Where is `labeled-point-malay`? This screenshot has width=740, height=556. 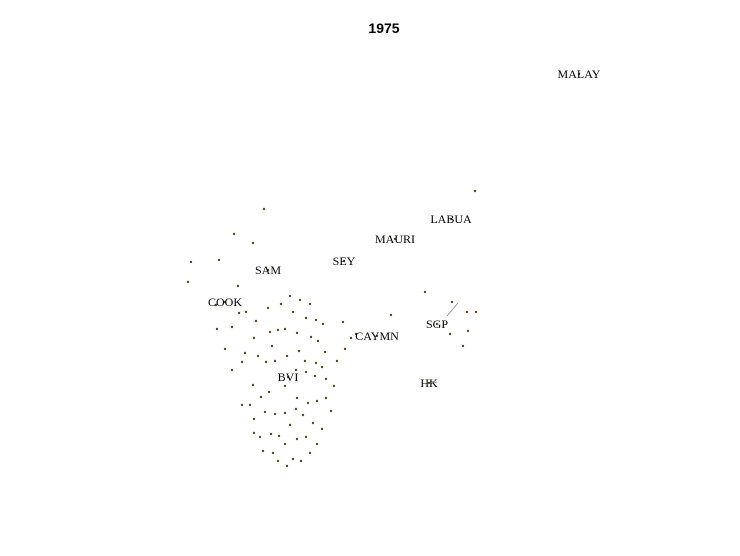
labeled-point-malay is located at coordinates (579, 74).